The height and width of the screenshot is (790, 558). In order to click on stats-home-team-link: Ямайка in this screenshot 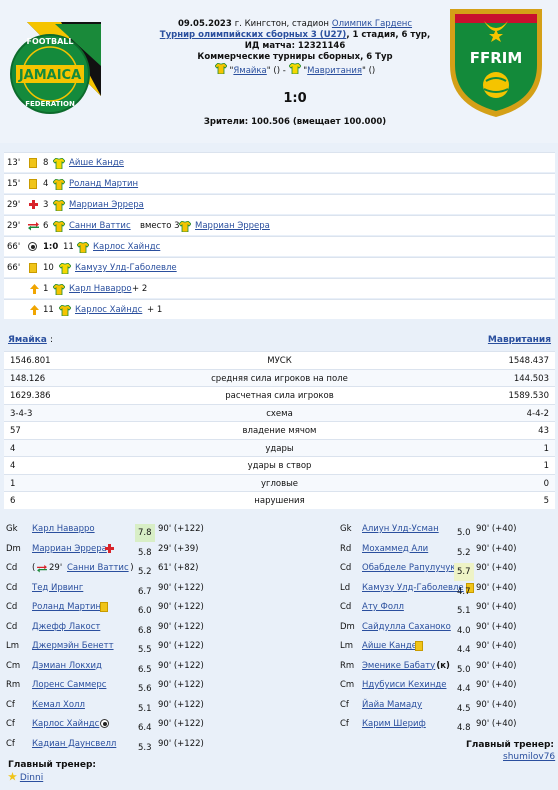, I will do `click(27, 340)`.